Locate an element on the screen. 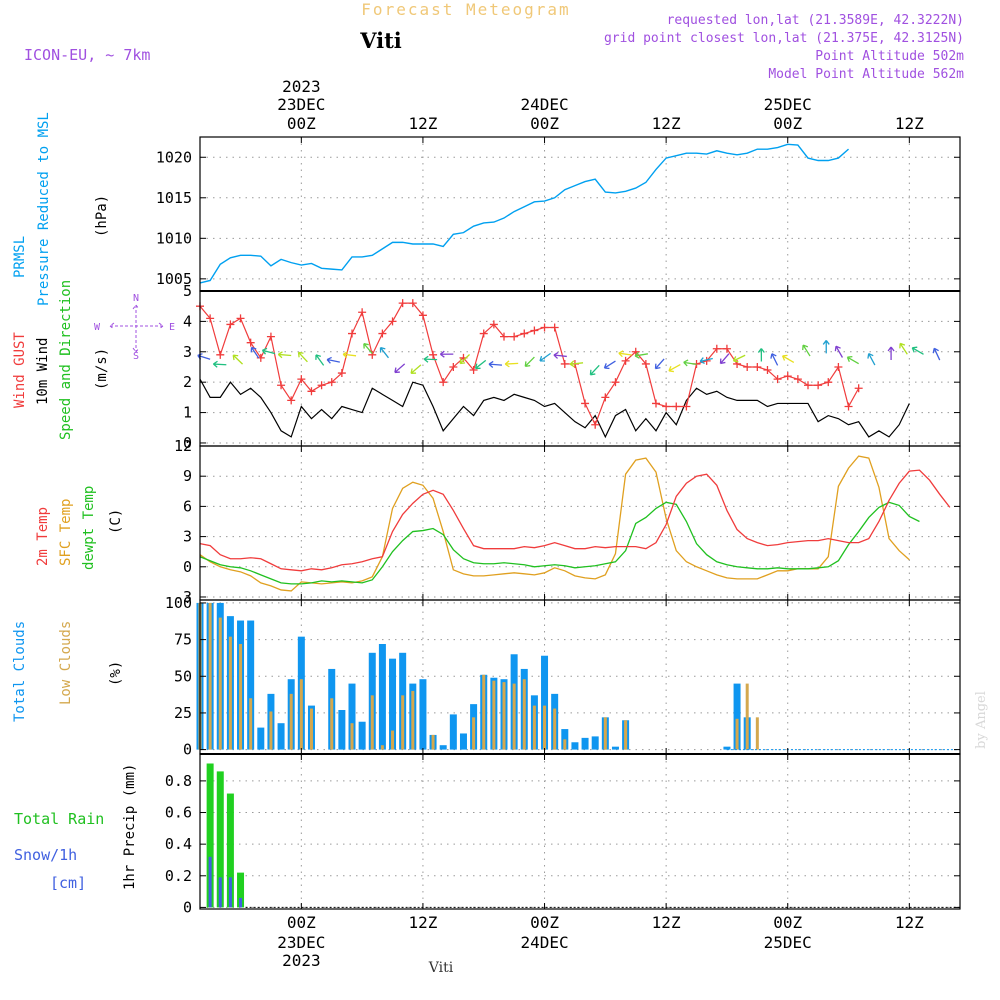 This screenshot has height=1000, width=1000. footer-station: Viti is located at coordinates (441, 968).